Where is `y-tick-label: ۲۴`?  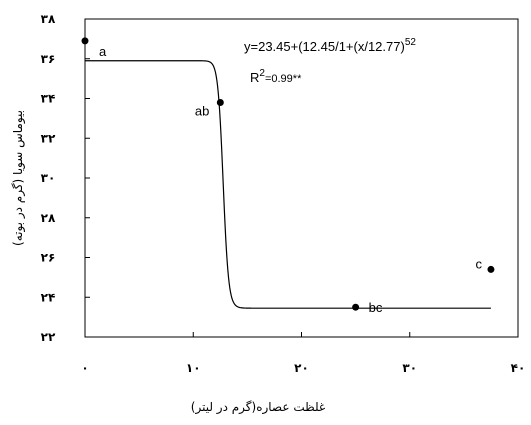
y-tick-label: ۲۴ is located at coordinates (48, 297).